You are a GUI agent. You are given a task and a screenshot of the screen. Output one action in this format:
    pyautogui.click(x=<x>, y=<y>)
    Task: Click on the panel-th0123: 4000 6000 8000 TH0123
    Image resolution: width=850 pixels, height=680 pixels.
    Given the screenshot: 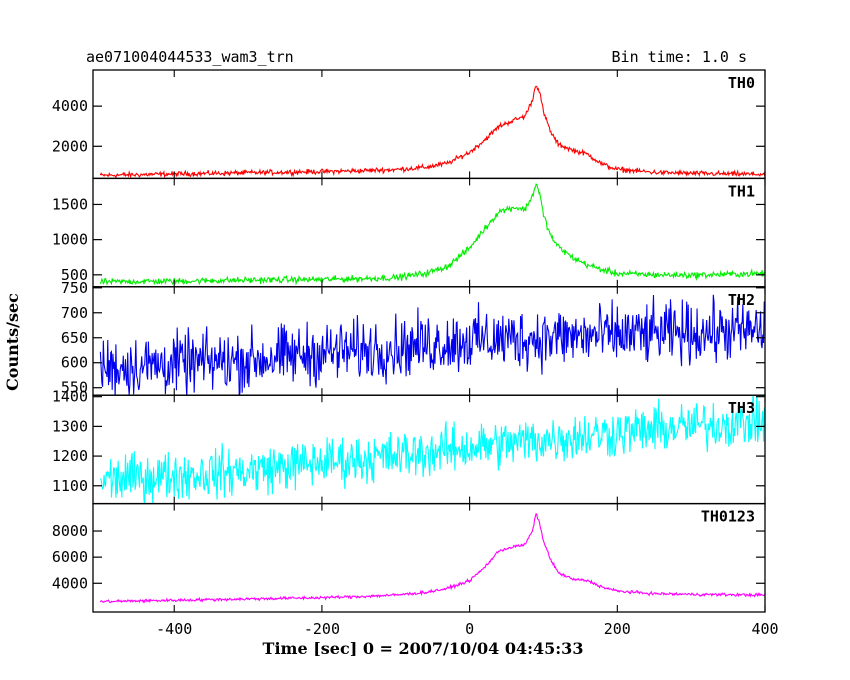 What is the action you would take?
    pyautogui.click(x=409, y=557)
    